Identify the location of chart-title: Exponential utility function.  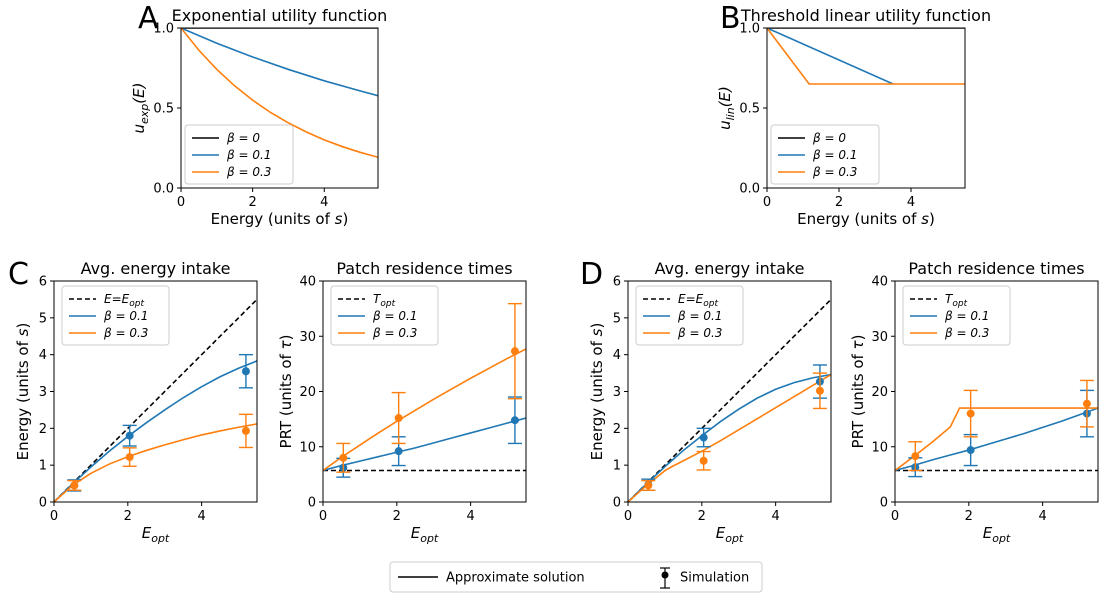
(280, 15).